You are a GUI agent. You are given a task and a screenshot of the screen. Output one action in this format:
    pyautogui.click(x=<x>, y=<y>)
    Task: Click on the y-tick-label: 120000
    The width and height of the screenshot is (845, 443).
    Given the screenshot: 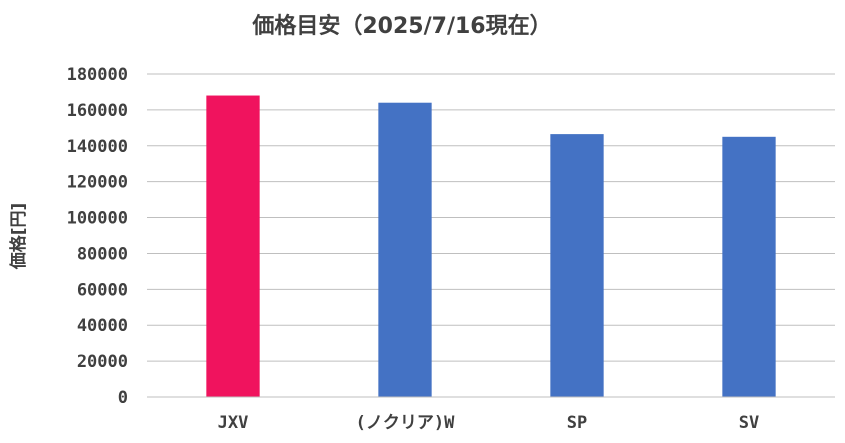 What is the action you would take?
    pyautogui.click(x=97, y=183)
    